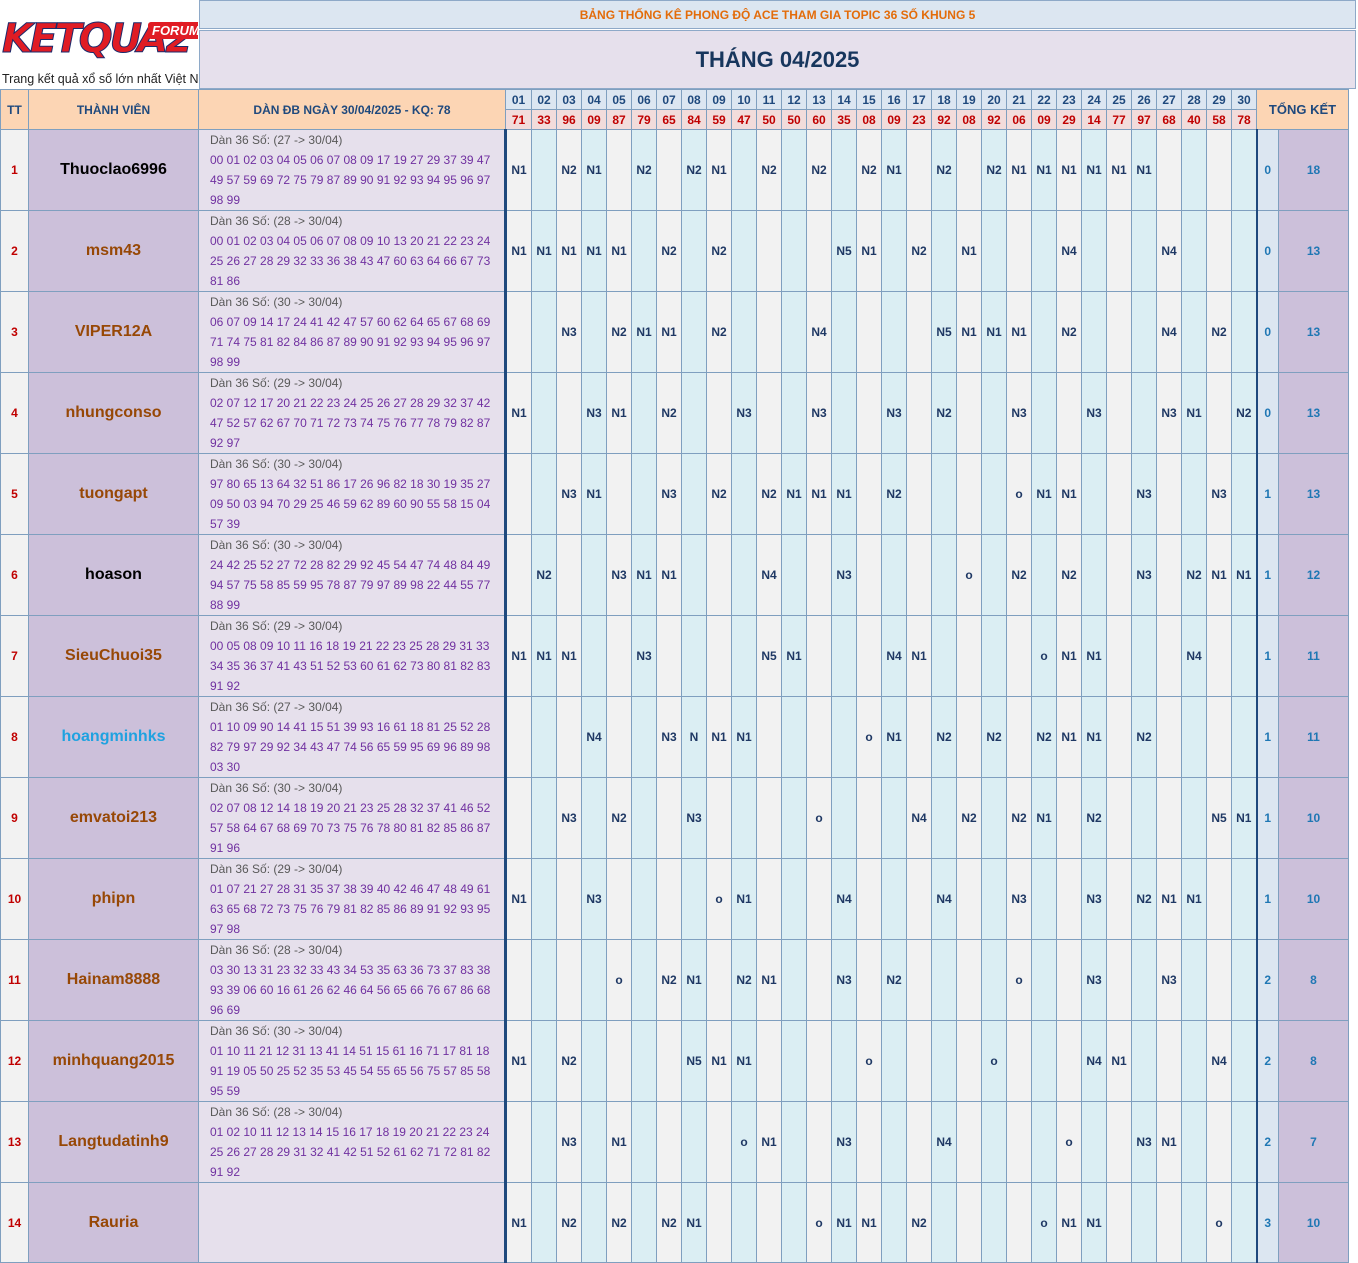  I want to click on member-name: hoangminhks, so click(113, 737).